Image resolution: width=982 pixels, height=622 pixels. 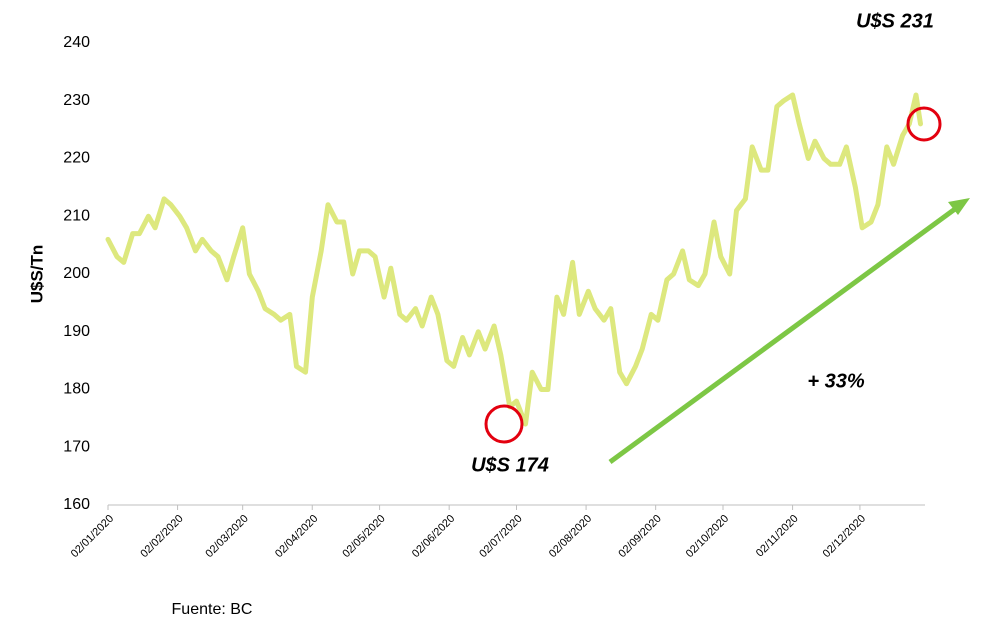 I want to click on y-axis-label: U$S/Tn, so click(x=36, y=274).